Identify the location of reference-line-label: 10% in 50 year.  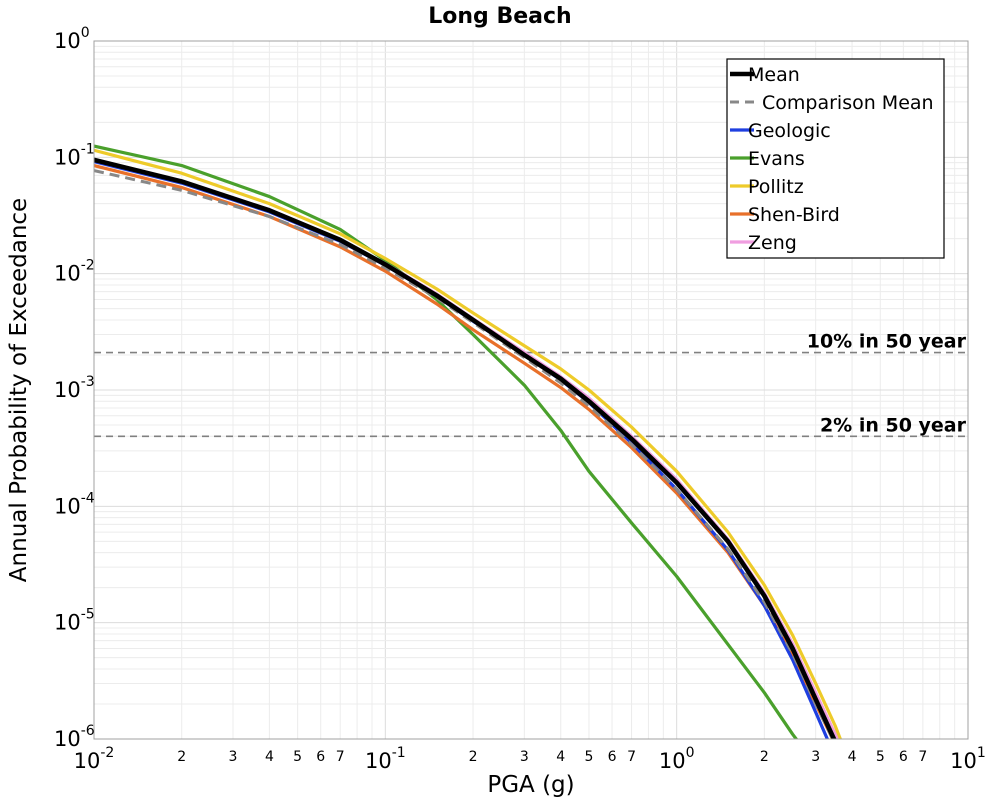
(887, 342).